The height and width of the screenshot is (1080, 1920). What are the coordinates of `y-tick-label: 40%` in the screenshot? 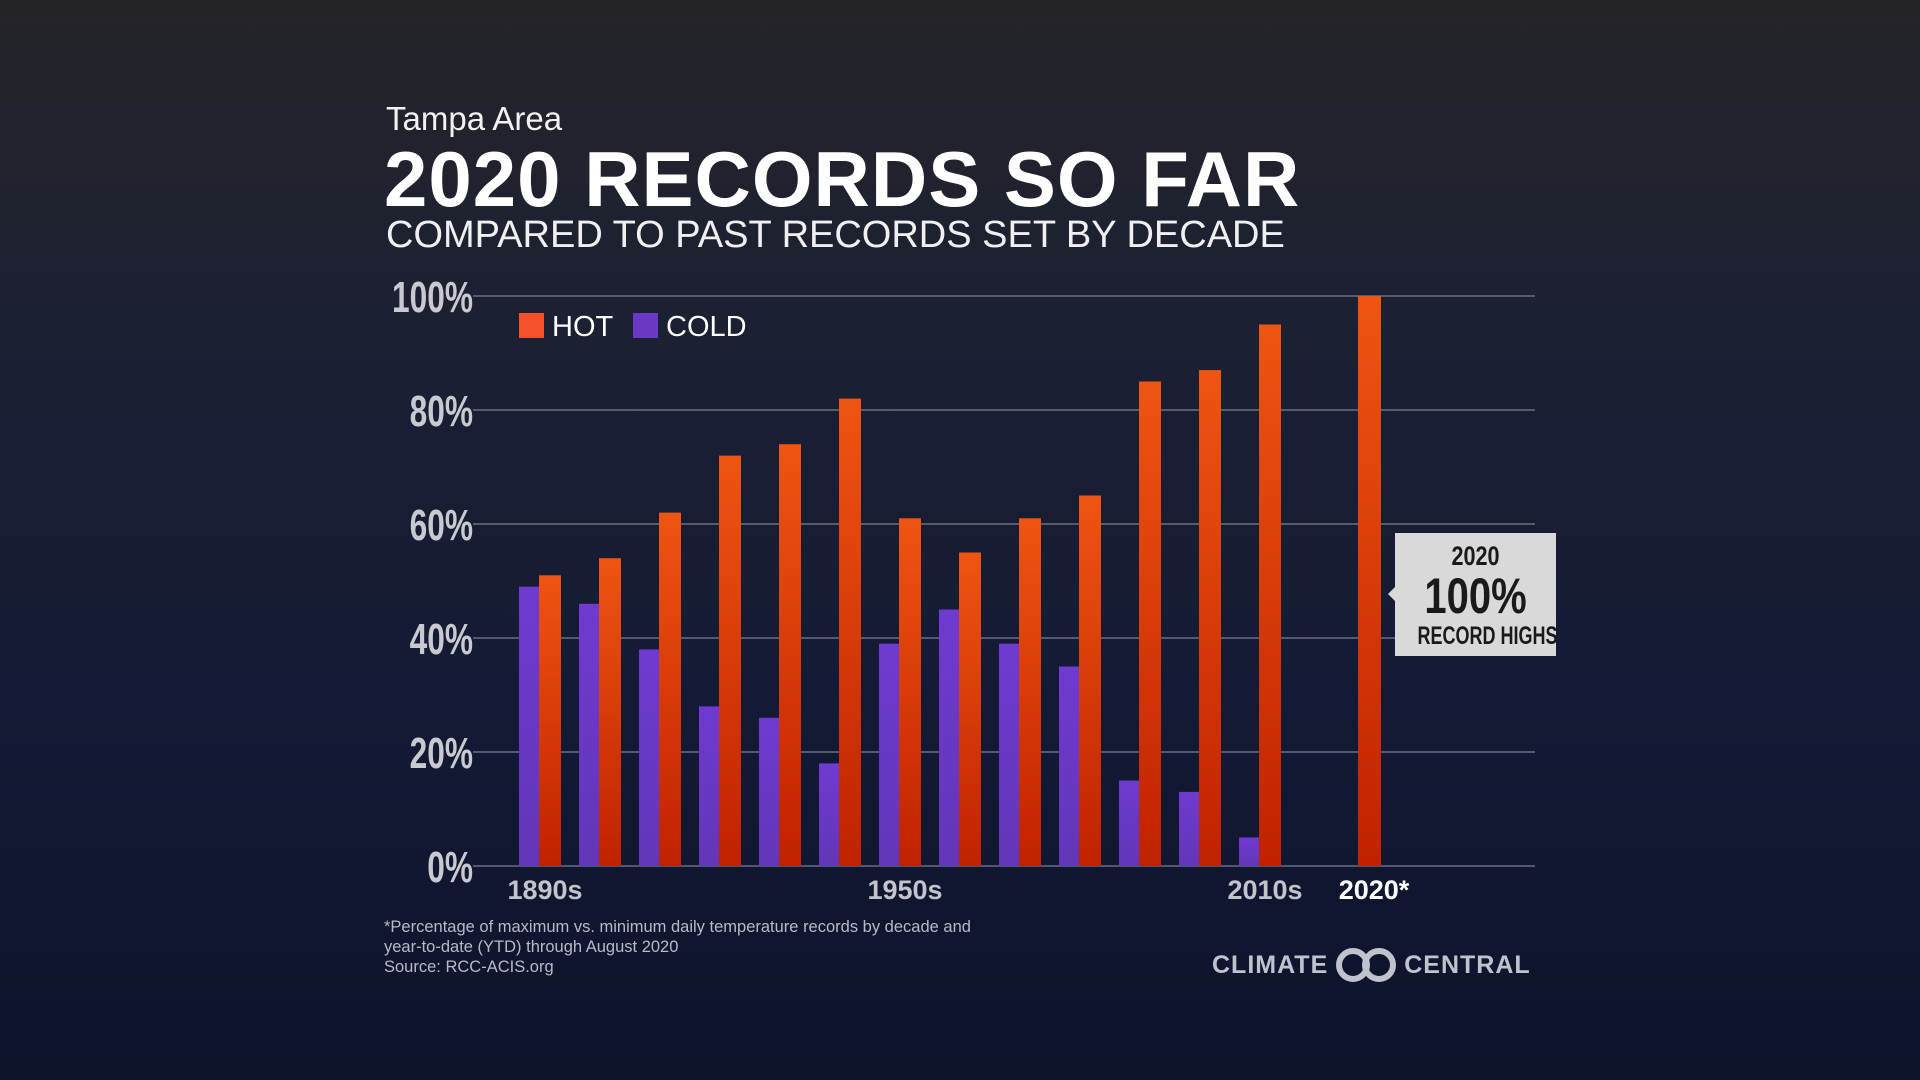 It's located at (441, 639).